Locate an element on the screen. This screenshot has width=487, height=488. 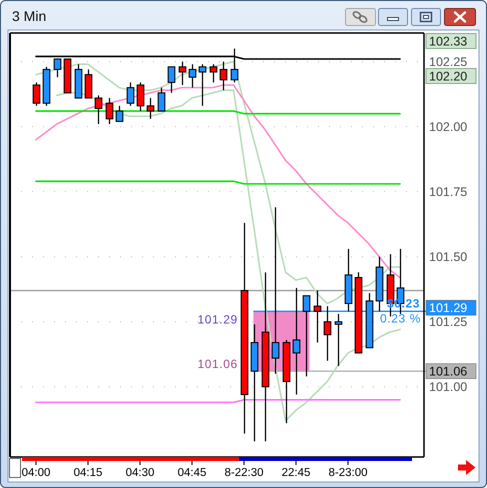
y-tick-label: 102.00 is located at coordinates (448, 127).